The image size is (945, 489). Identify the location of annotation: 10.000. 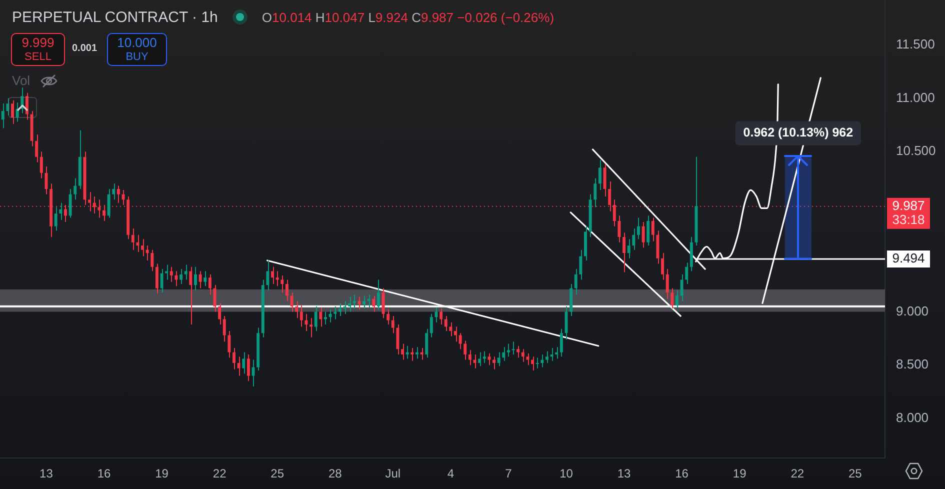
(137, 42).